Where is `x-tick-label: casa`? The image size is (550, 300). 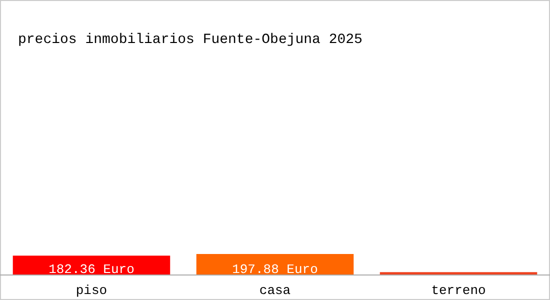 x-tick-label: casa is located at coordinates (275, 290).